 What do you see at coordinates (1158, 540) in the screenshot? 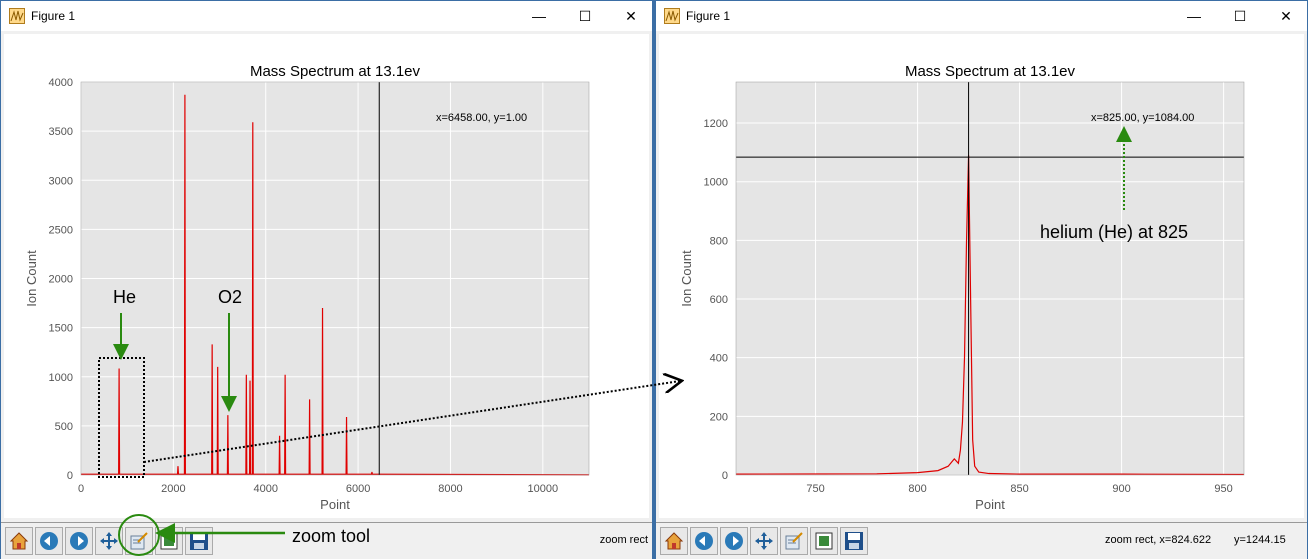
I see `status-mode: zoom rect, x=824.622` at bounding box center [1158, 540].